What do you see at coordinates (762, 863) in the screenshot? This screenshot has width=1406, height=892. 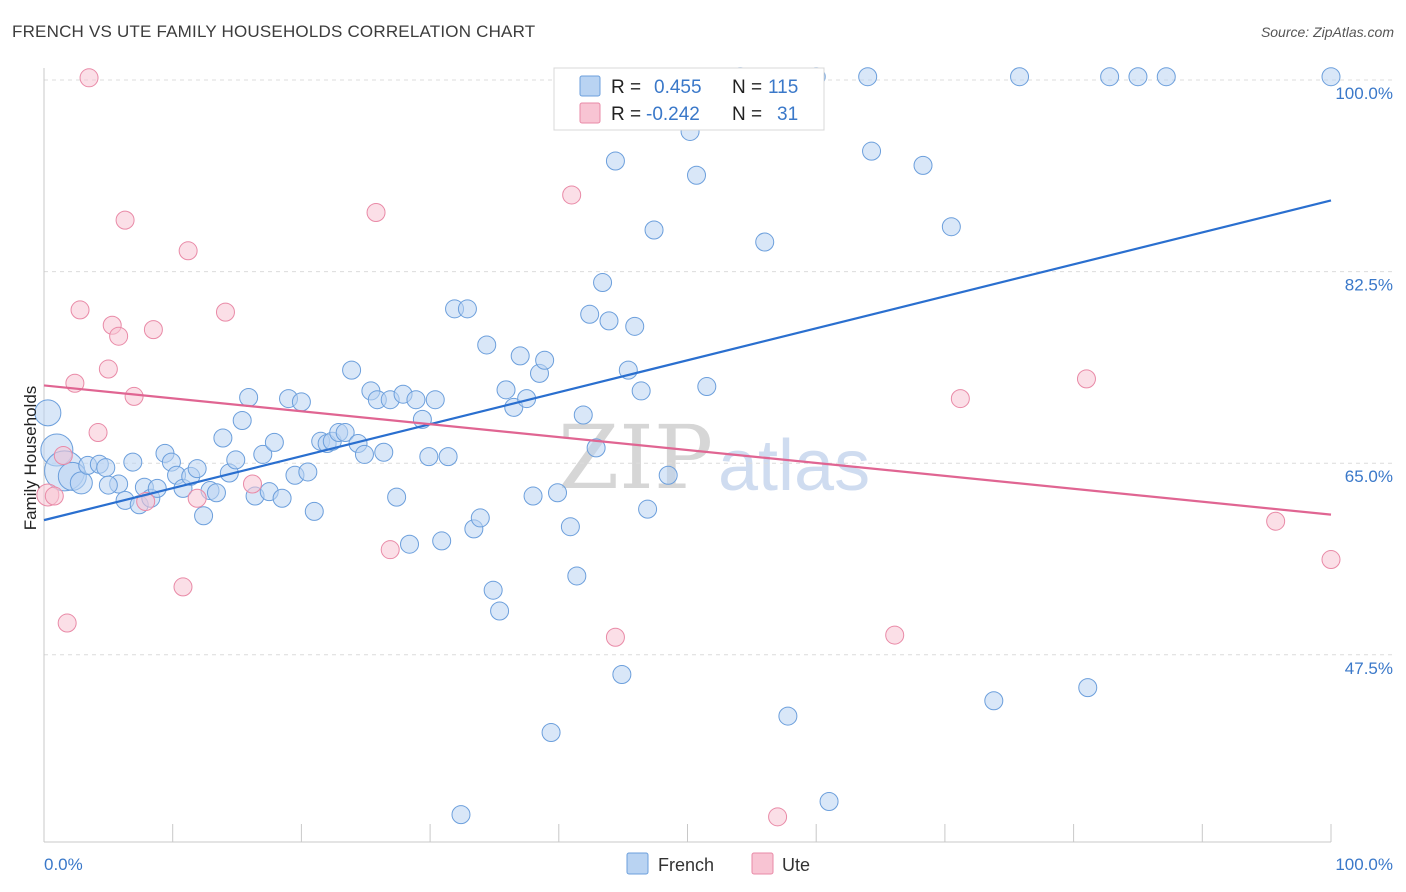 I see `bottom-legend-ute-swatch` at bounding box center [762, 863].